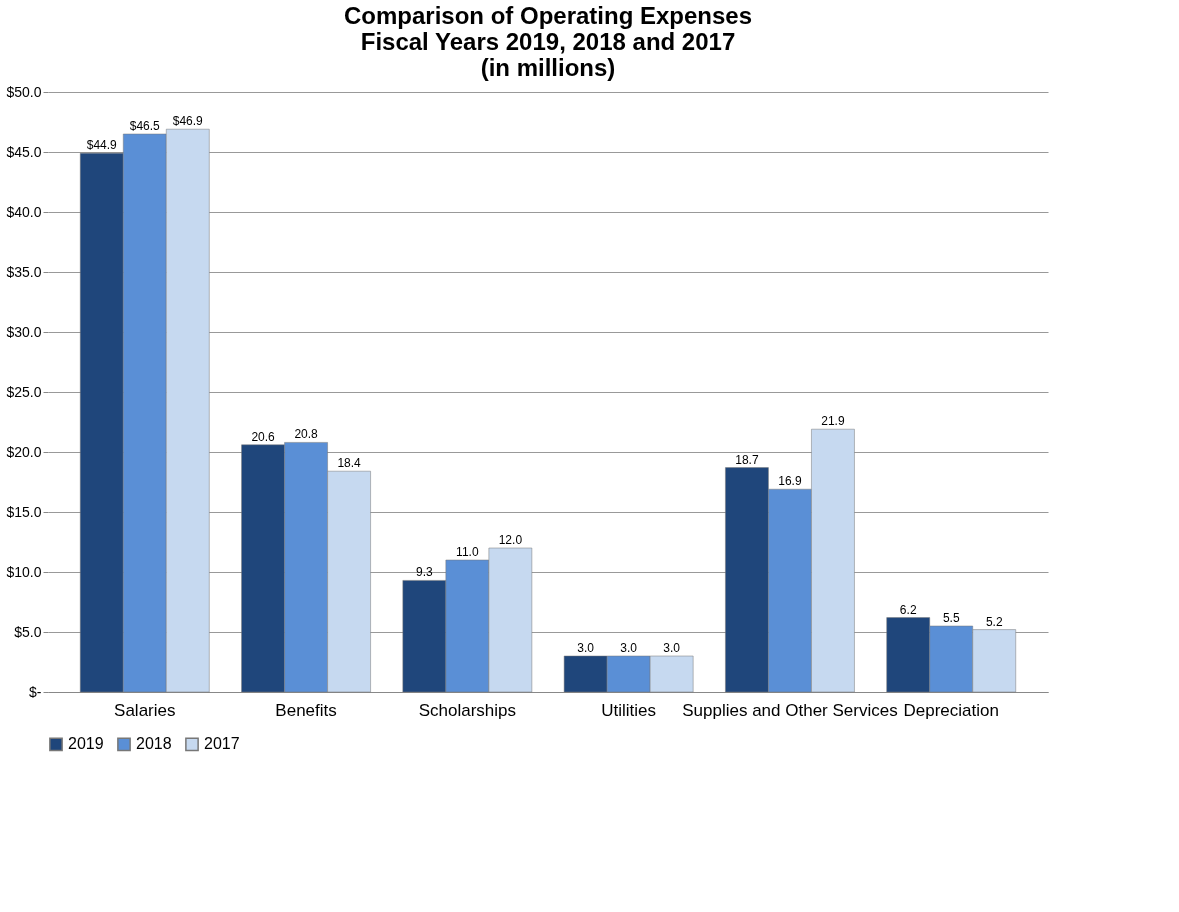 Image resolution: width=1179 pixels, height=912 pixels. Describe the element at coordinates (994, 621) in the screenshot. I see `data-label: 5.2` at that location.